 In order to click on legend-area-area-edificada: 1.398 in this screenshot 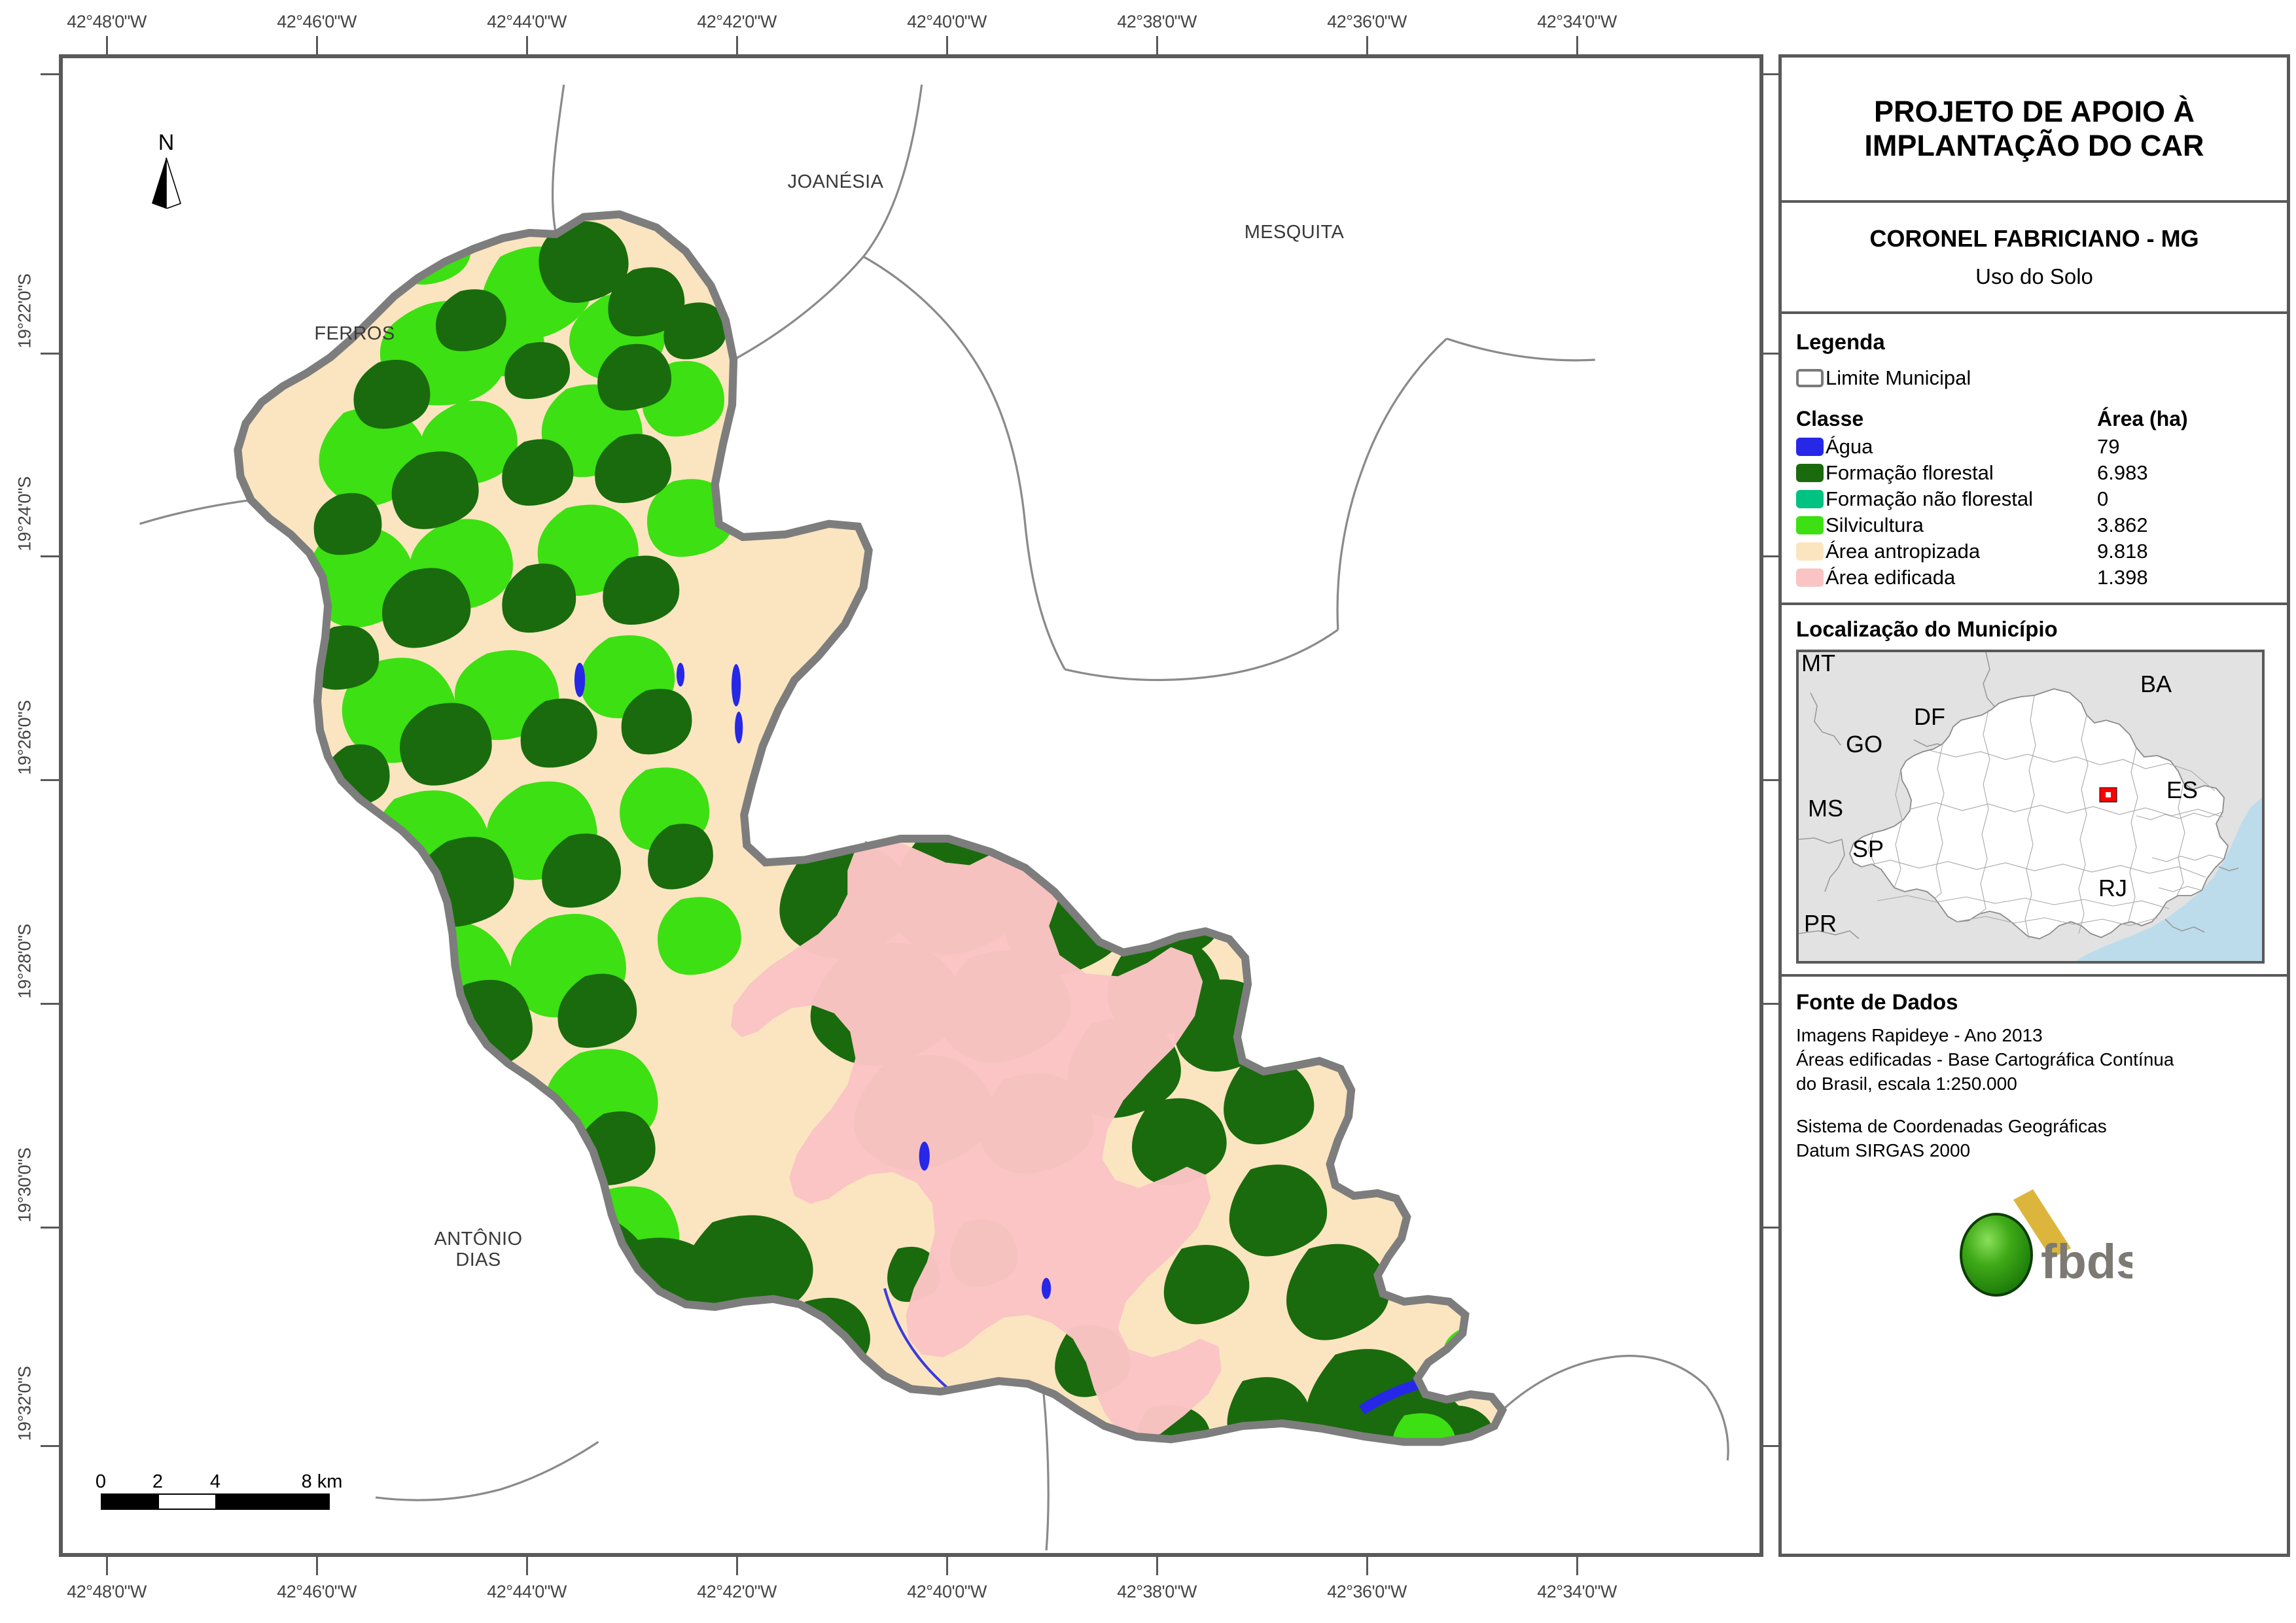, I will do `click(2122, 577)`.